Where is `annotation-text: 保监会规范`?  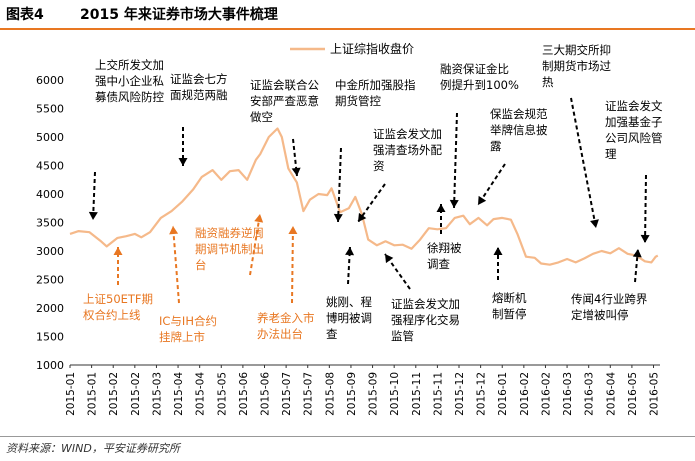 annotation-text: 保监会规范 is located at coordinates (519, 114).